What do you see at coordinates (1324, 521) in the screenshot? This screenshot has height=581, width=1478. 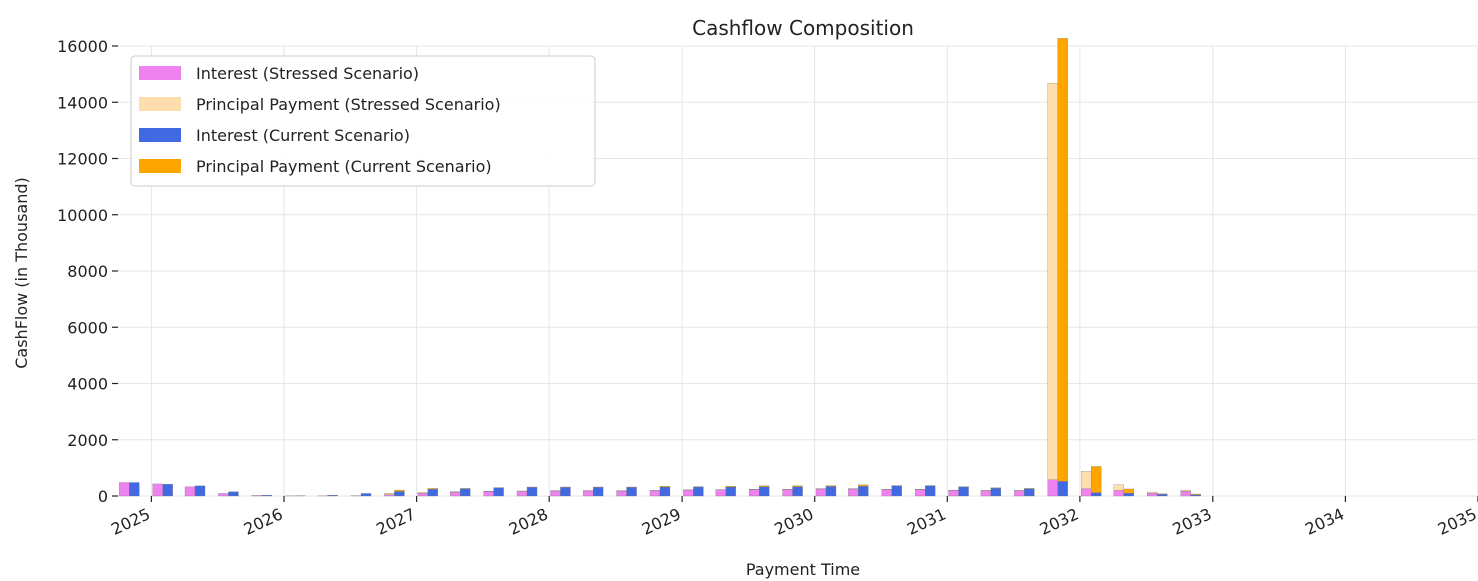 I see `x-tick-label: 2034` at bounding box center [1324, 521].